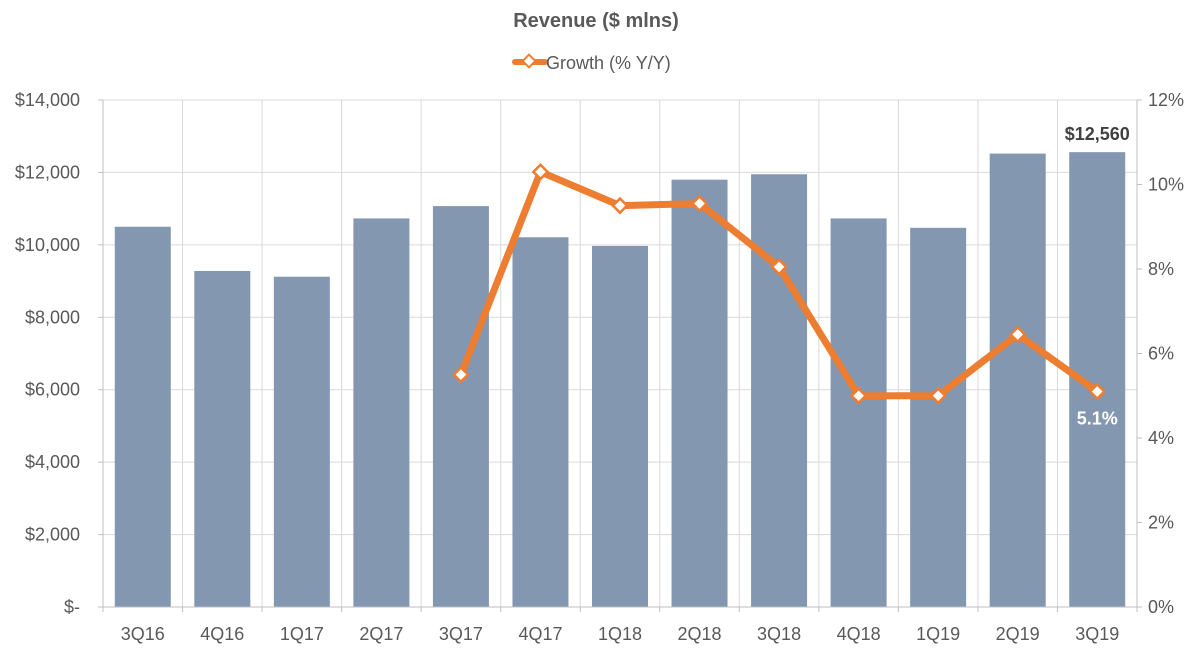 This screenshot has width=1193, height=659. Describe the element at coordinates (47, 172) in the screenshot. I see `left-axis-tick-label: $12,000` at that location.